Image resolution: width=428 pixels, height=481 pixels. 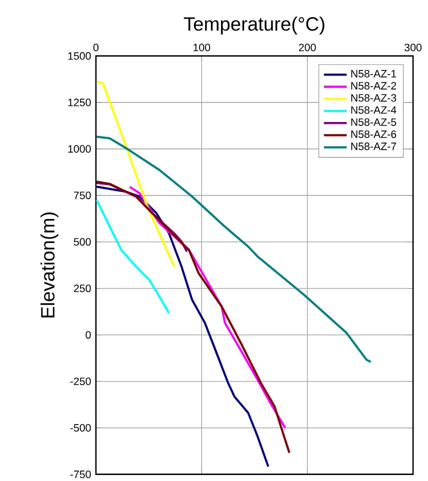 What do you see at coordinates (254, 25) in the screenshot?
I see `x-axis-title: Temperature(°C)` at bounding box center [254, 25].